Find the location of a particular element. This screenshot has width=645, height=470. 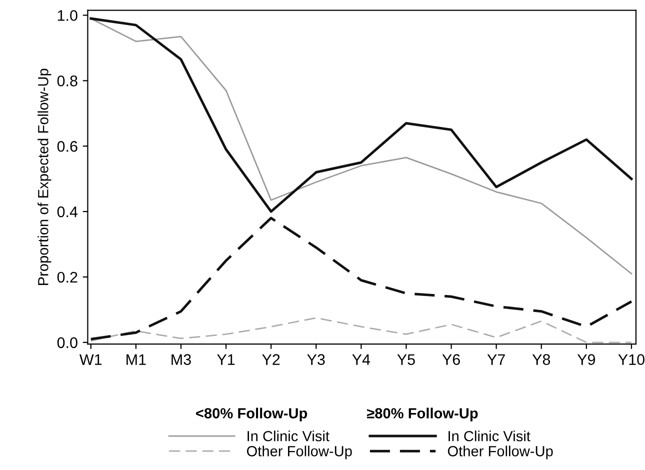

y-tick-label: 0.2 is located at coordinates (67, 277).